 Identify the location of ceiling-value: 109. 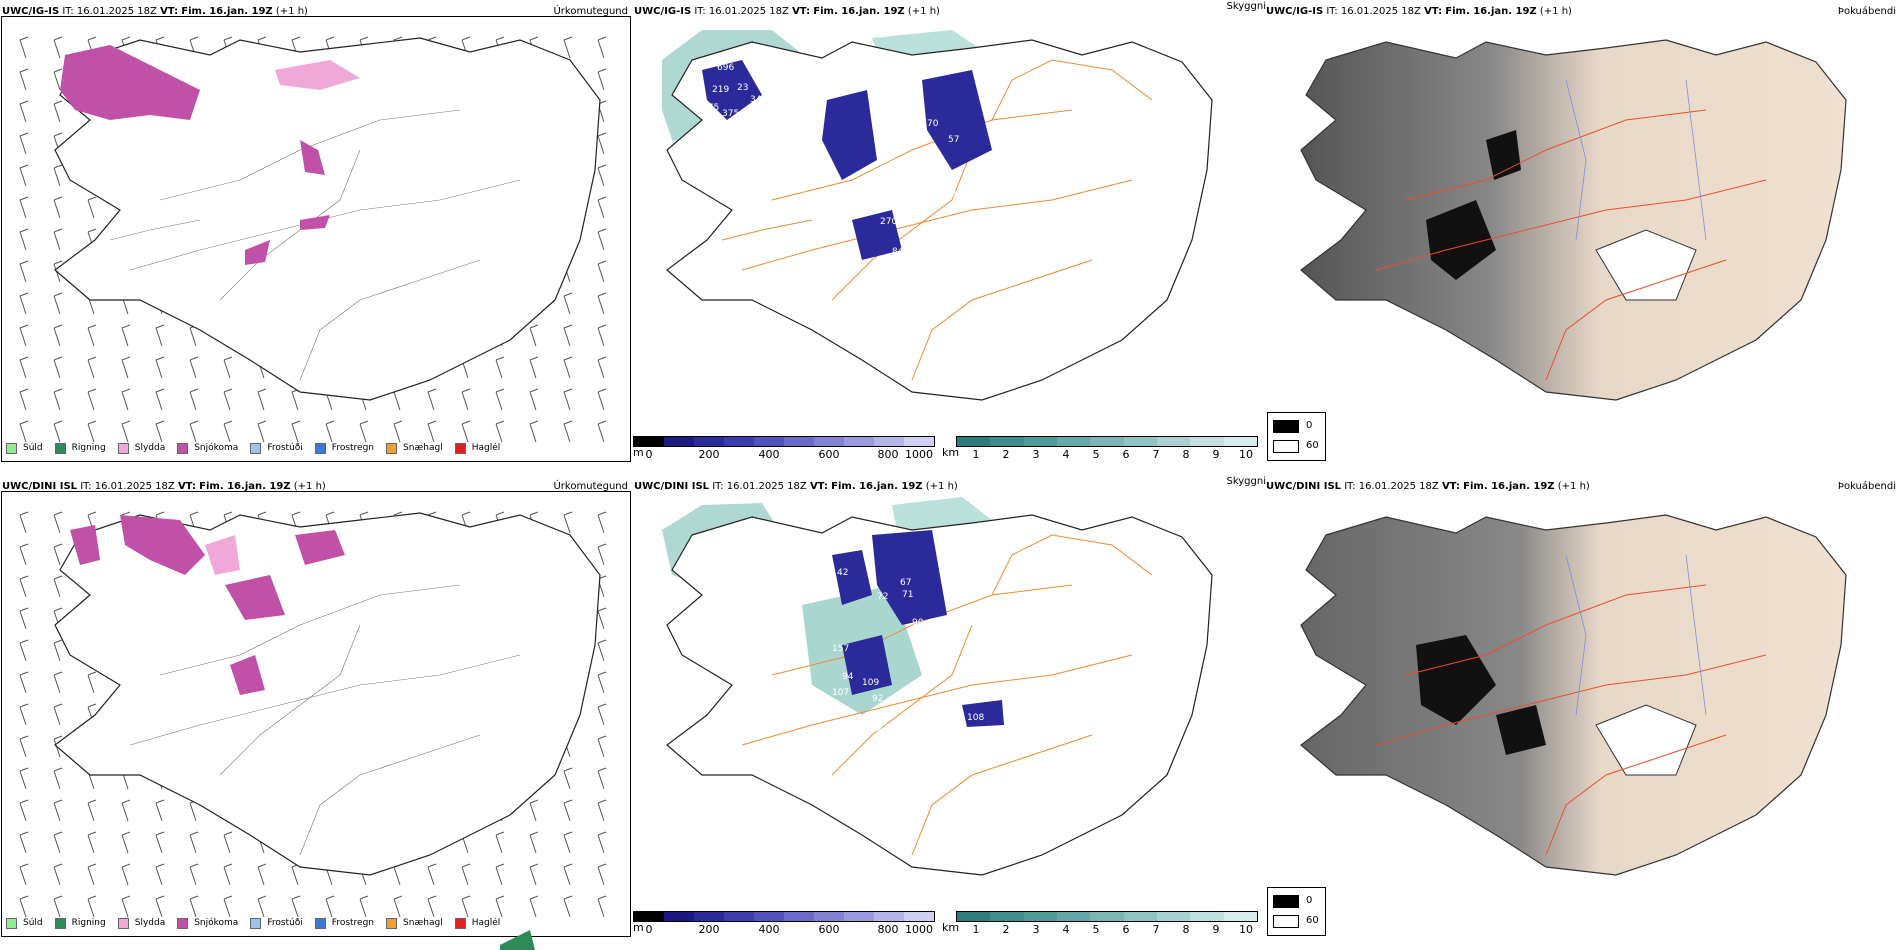
(870, 683).